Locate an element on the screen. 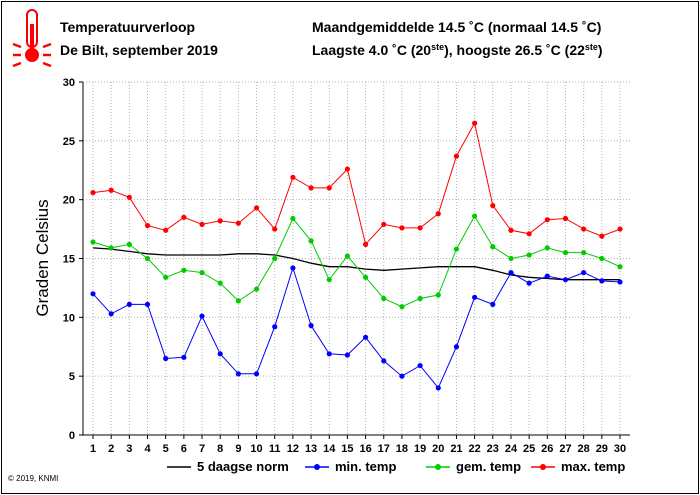 This screenshot has width=700, height=495. x-tick-label: 9 is located at coordinates (238, 449).